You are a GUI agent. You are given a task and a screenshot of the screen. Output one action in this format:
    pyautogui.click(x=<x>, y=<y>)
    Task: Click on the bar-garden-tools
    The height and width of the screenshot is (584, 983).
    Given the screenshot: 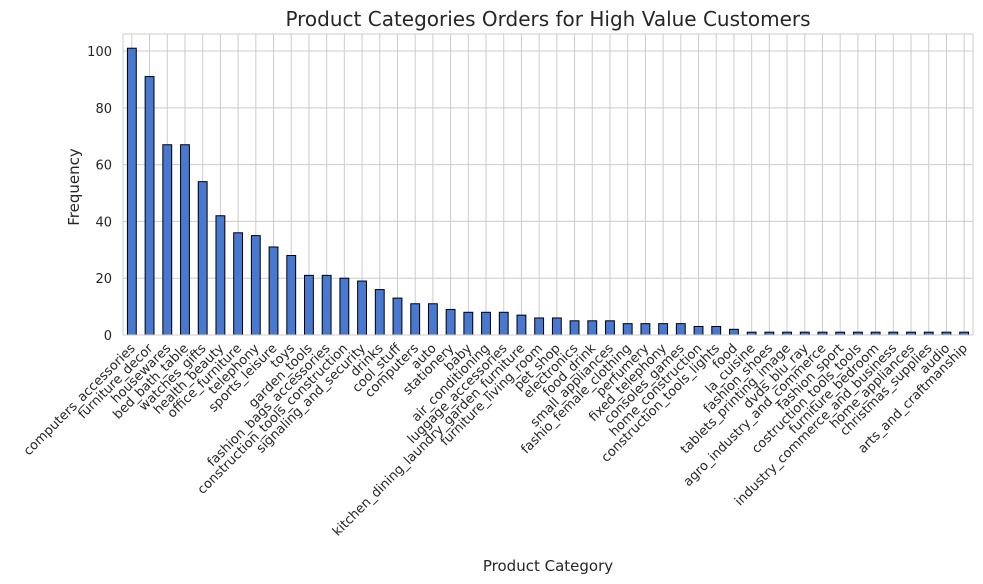 What is the action you would take?
    pyautogui.click(x=309, y=305)
    